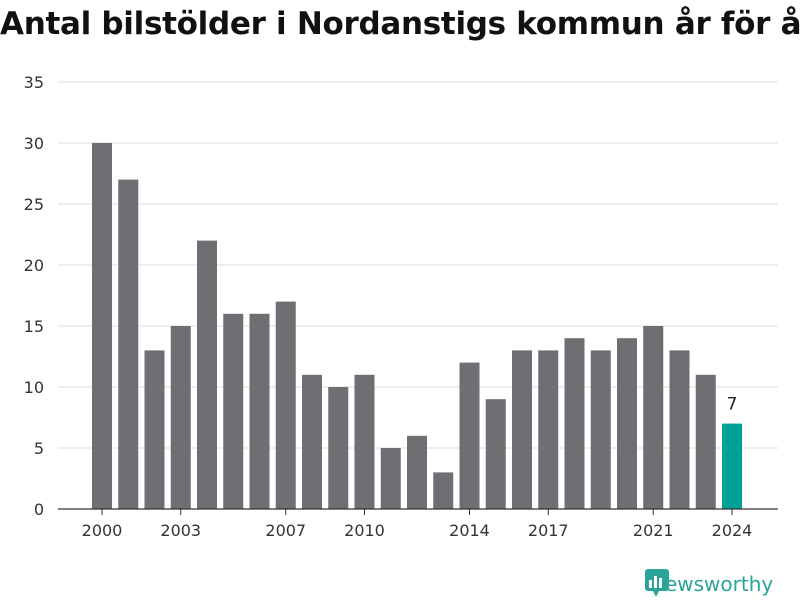  Describe the element at coordinates (180, 530) in the screenshot. I see `x-tick-label: 2003` at that location.